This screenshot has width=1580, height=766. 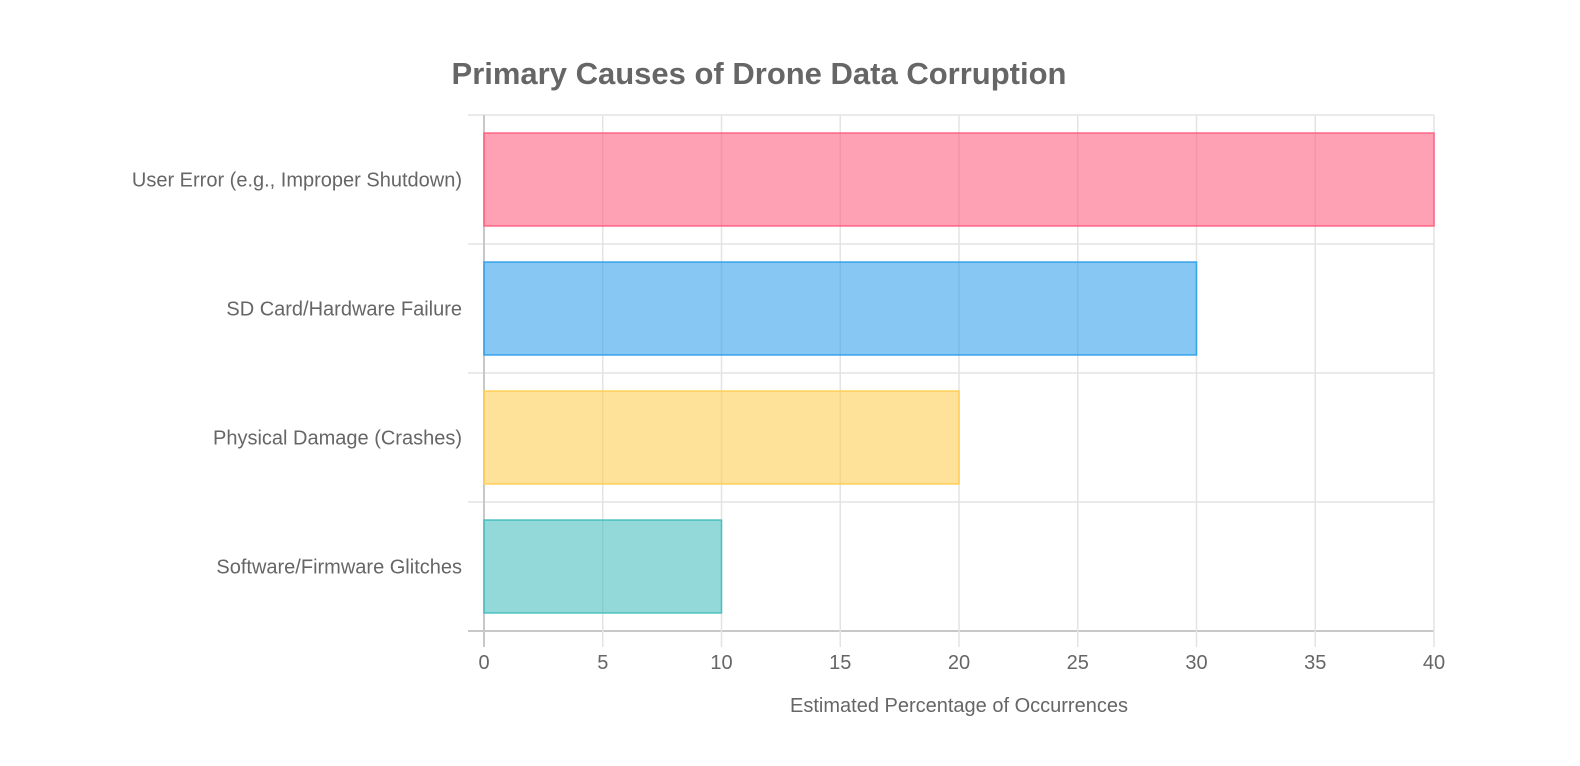 I want to click on chart-title: Primary Causes of Drone Data Corruption, so click(x=759, y=73).